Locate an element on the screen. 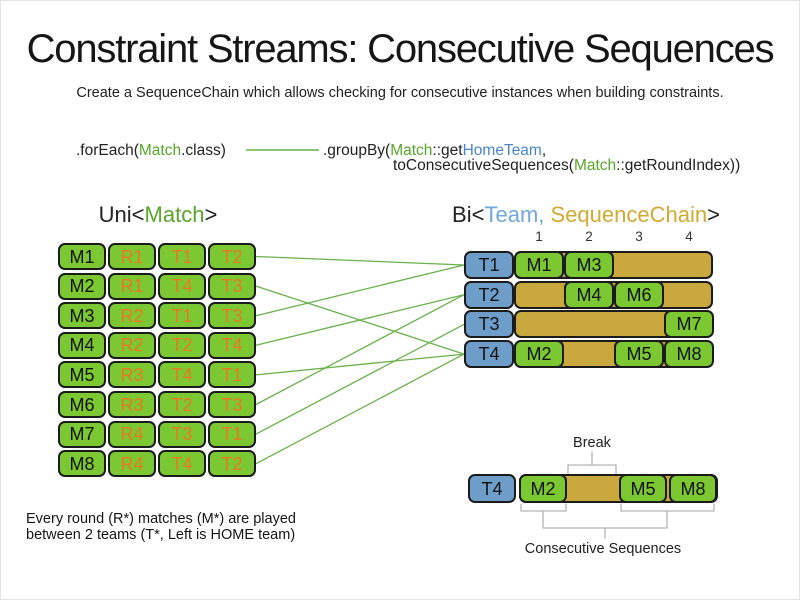  team-box: T2 is located at coordinates (489, 294).